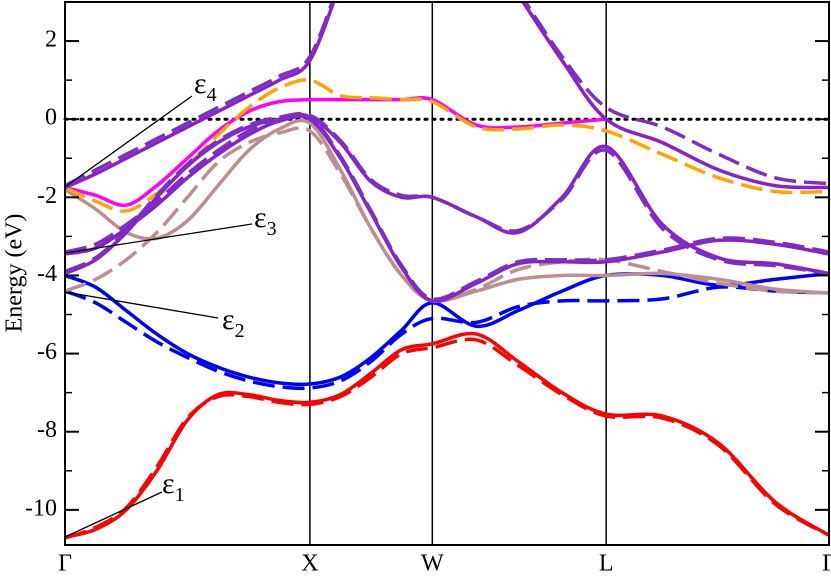  I want to click on y-tick-label: -4, so click(47, 274).